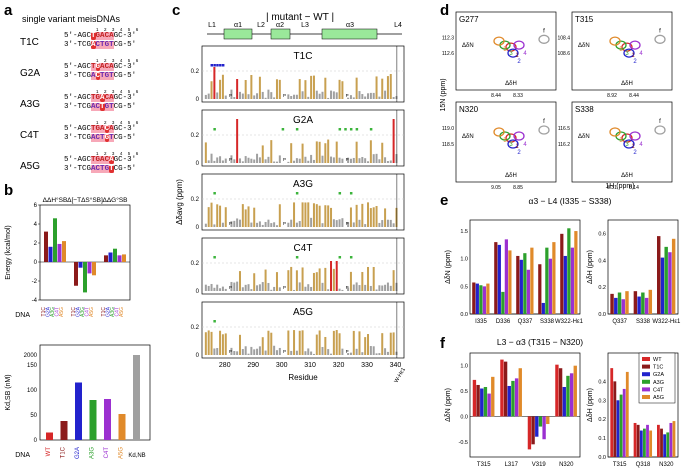  What do you see at coordinates (107, 129) in the screenshot?
I see `base: C` at bounding box center [107, 129].